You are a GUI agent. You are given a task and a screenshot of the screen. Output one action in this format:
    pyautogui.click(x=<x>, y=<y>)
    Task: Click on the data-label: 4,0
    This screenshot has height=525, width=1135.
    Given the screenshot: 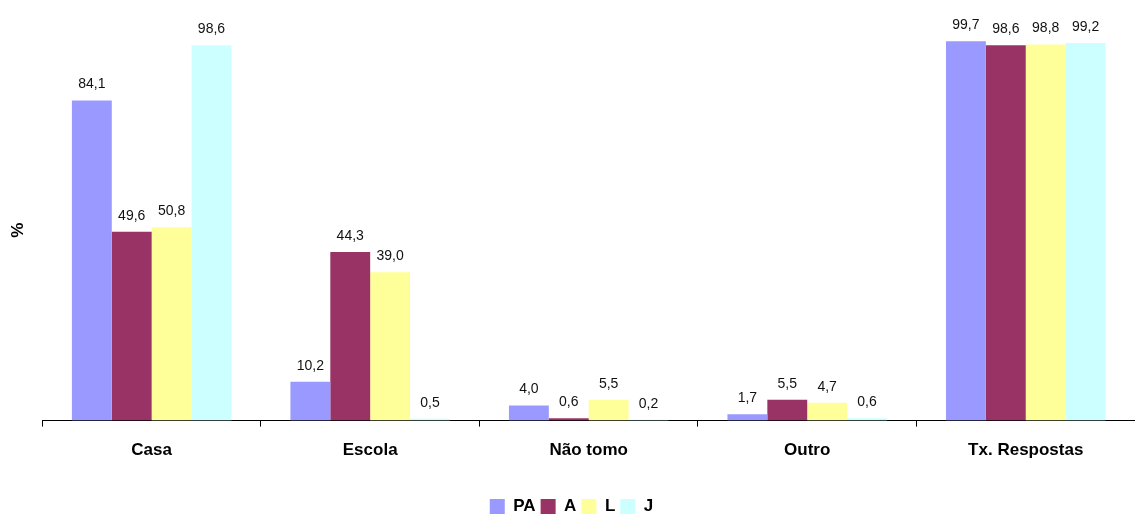 What is the action you would take?
    pyautogui.click(x=529, y=388)
    